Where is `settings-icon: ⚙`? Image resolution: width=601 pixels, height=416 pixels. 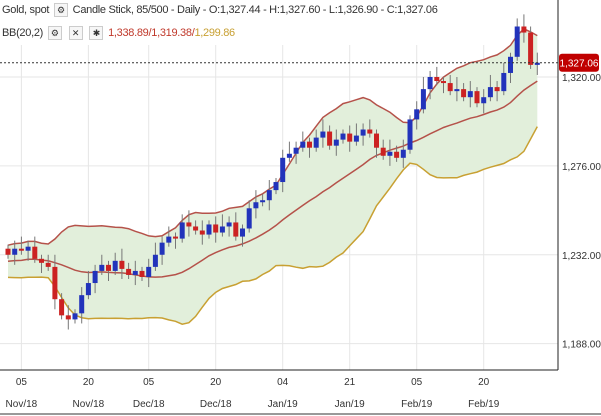
settings-icon: ⚙ is located at coordinates (60, 10).